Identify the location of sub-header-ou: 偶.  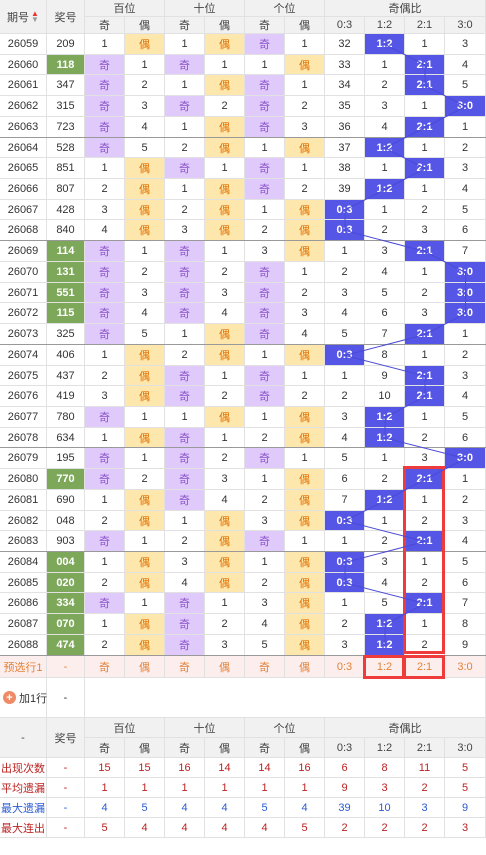
(225, 25).